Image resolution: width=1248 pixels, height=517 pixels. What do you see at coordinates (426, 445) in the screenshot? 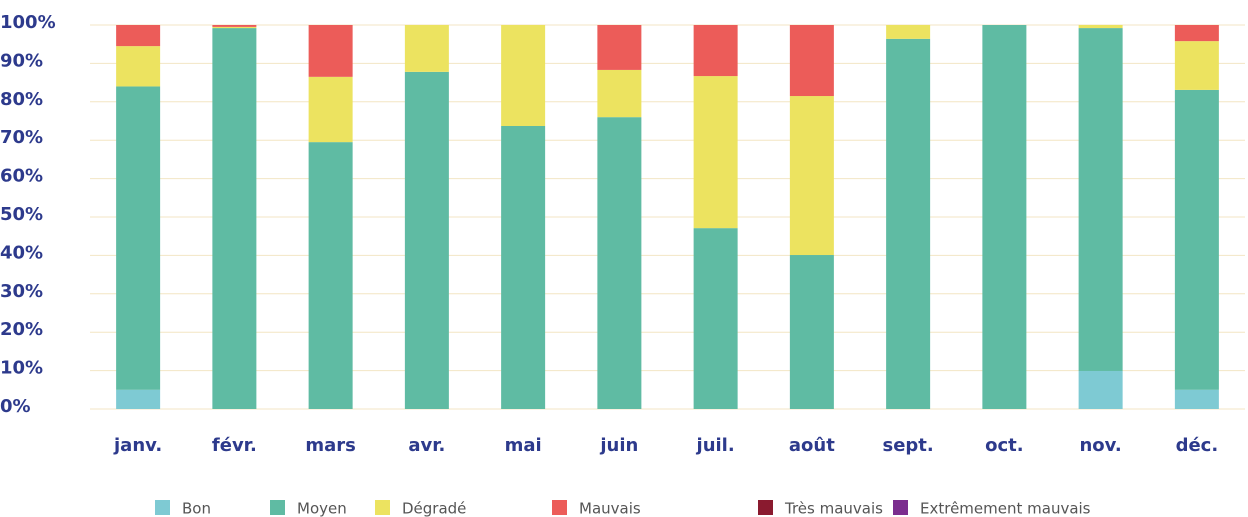
I see `x-tick-label: avr.` at bounding box center [426, 445].